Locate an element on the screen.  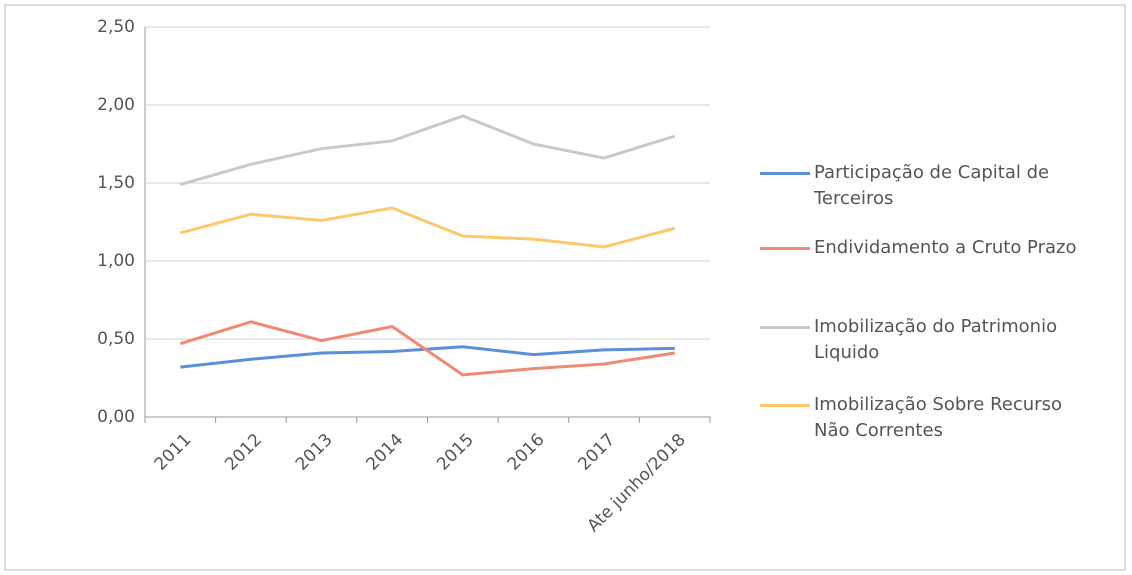
legend-item: Participação de Capital de Terceiros is located at coordinates (930, 186).